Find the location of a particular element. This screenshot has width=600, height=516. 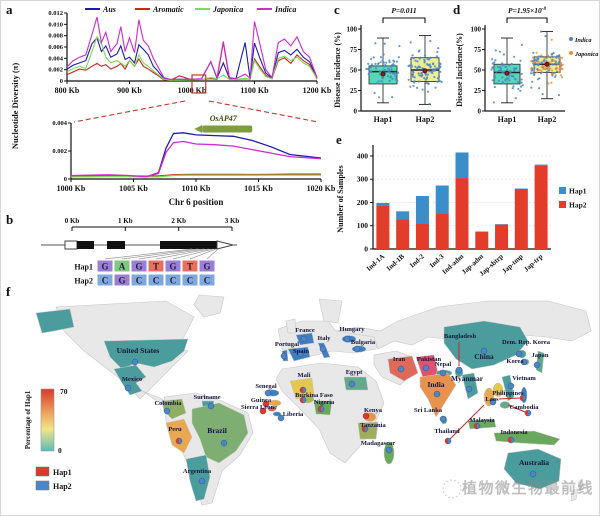

y-tick-label: 400 is located at coordinates (363, 155).